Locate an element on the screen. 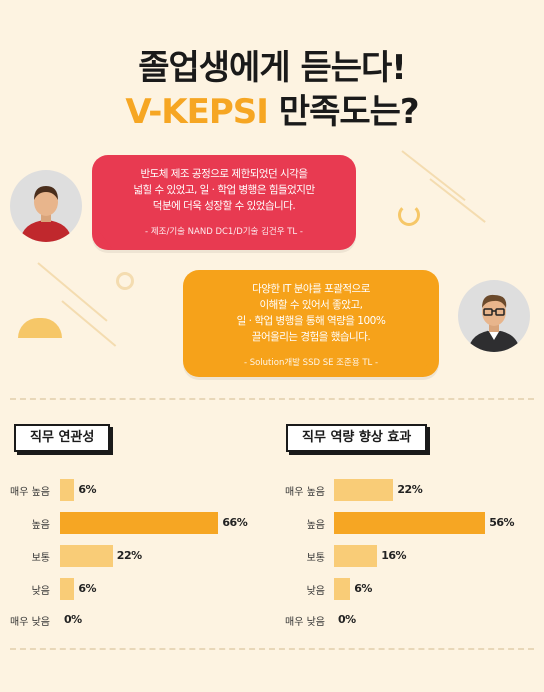 The image size is (544, 692). testimonial-line: 넓힐 수 있었고, 일 · 학업 병행은 힘들었지만 is located at coordinates (224, 190).